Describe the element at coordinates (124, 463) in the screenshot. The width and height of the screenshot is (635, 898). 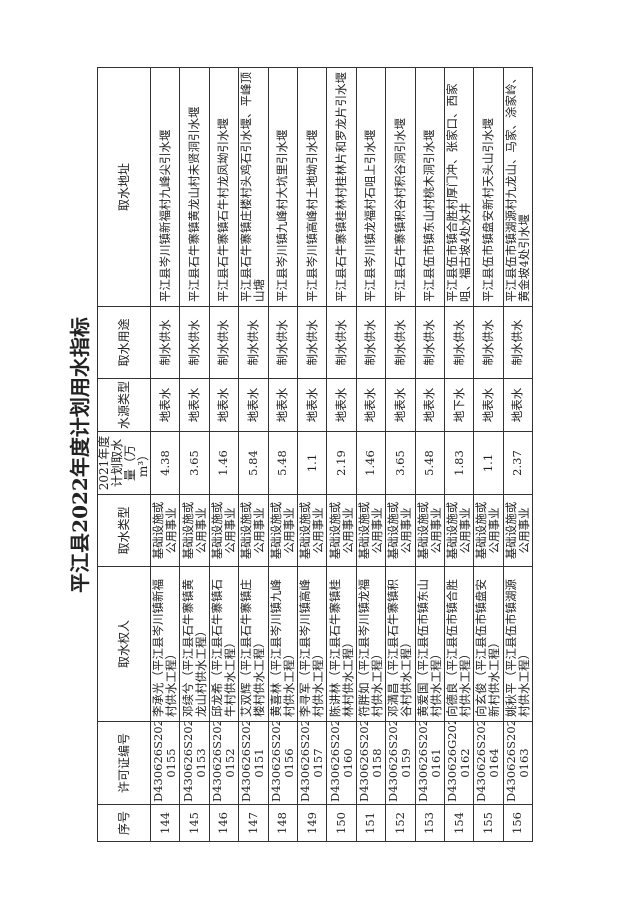
I see `header-planned-volume: 2021年度计划取水量（万m³）` at that location.